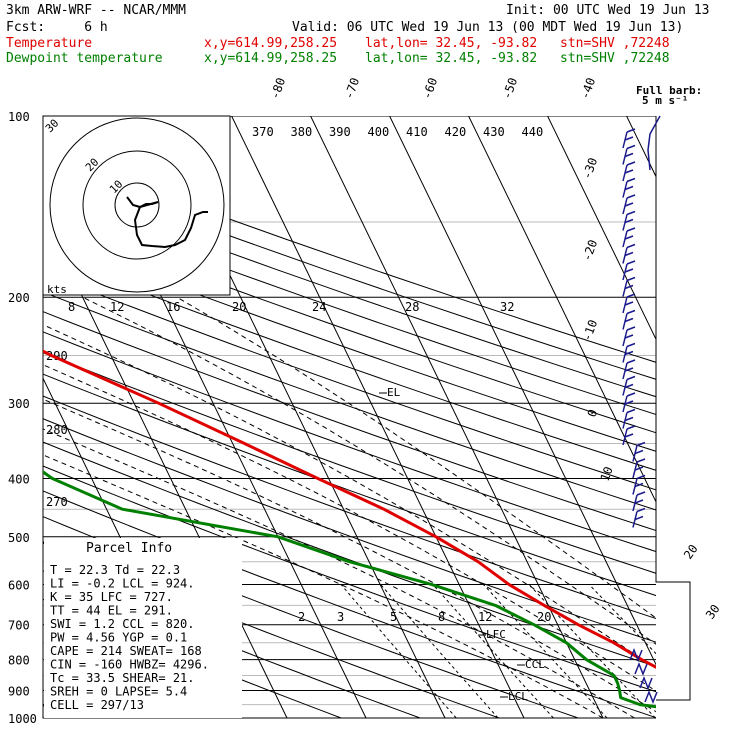  What do you see at coordinates (96, 10) in the screenshot?
I see `model-title: 3km ARW-WRF -- NCAR/MMM` at bounding box center [96, 10].